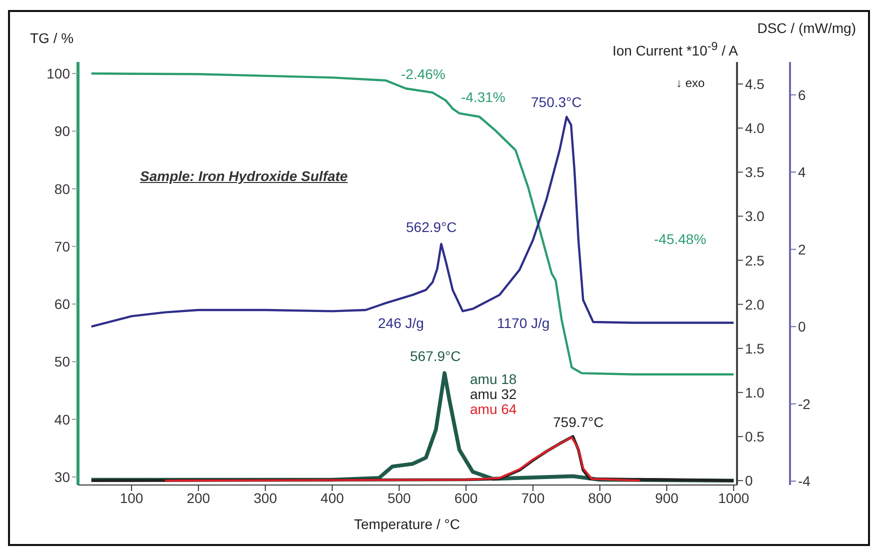  What do you see at coordinates (556, 102) in the screenshot?
I see `annotation: 750.3°C` at bounding box center [556, 102].